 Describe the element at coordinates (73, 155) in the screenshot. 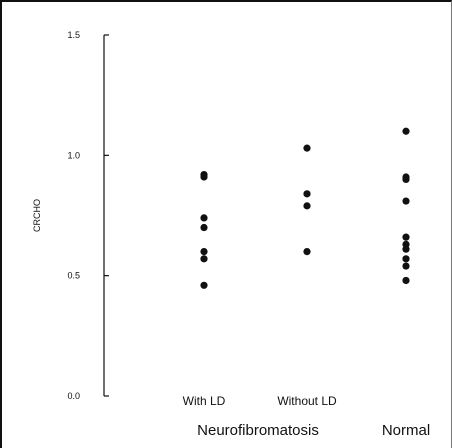

I see `y-tick-label-2: 1.0` at that location.